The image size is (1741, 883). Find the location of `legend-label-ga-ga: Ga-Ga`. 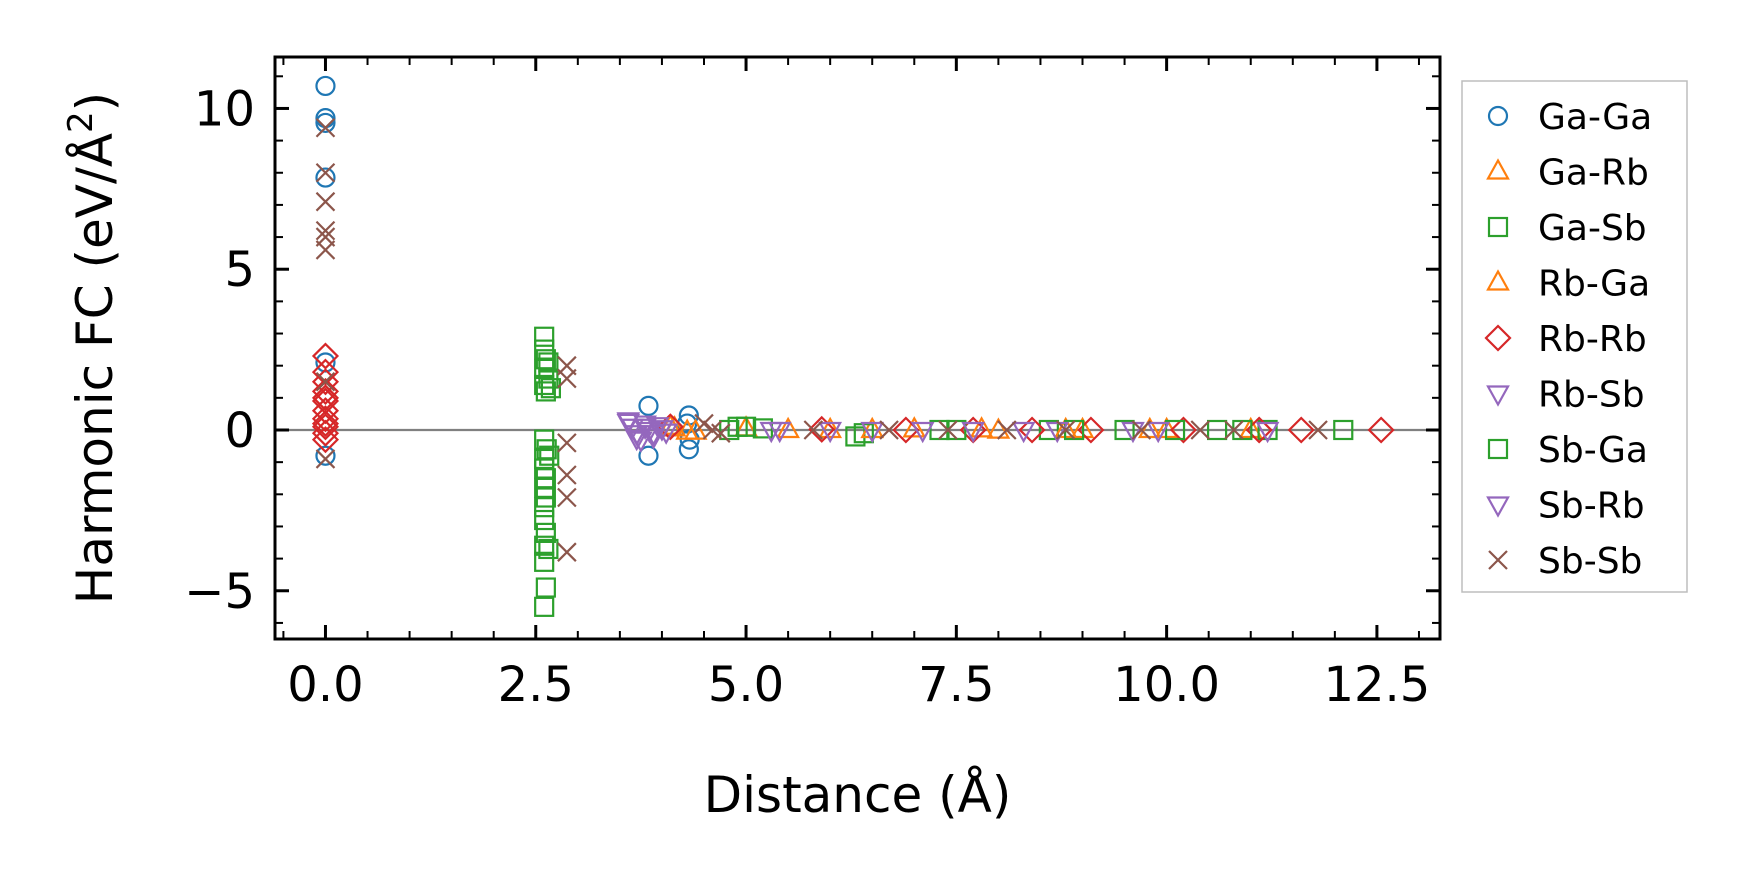

legend-label-ga-ga: Ga-Ga is located at coordinates (1595, 117).